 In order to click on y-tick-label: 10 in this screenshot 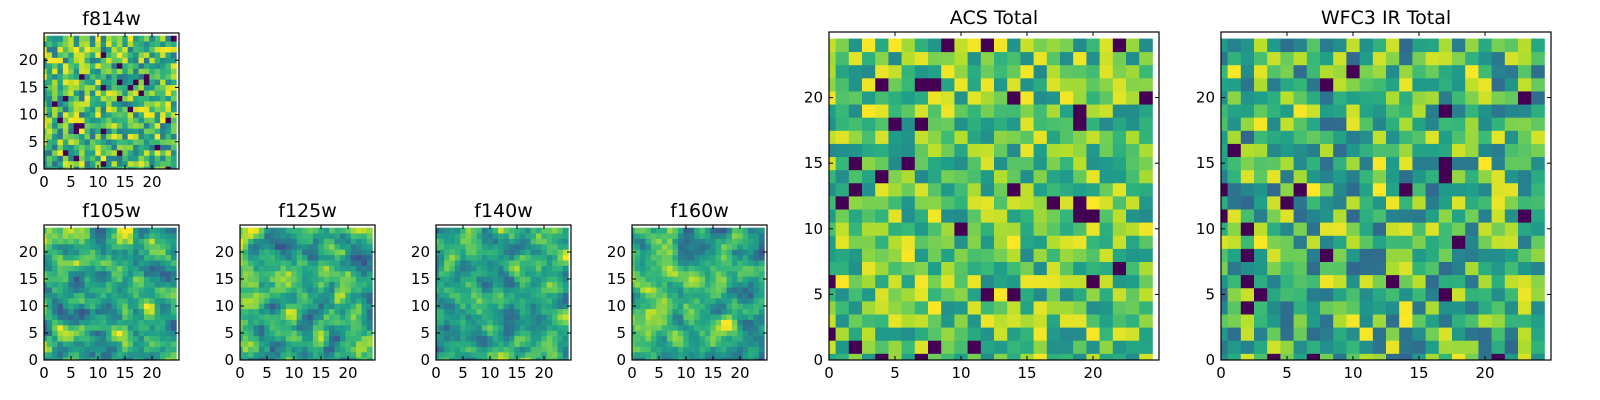, I will do `click(616, 306)`.